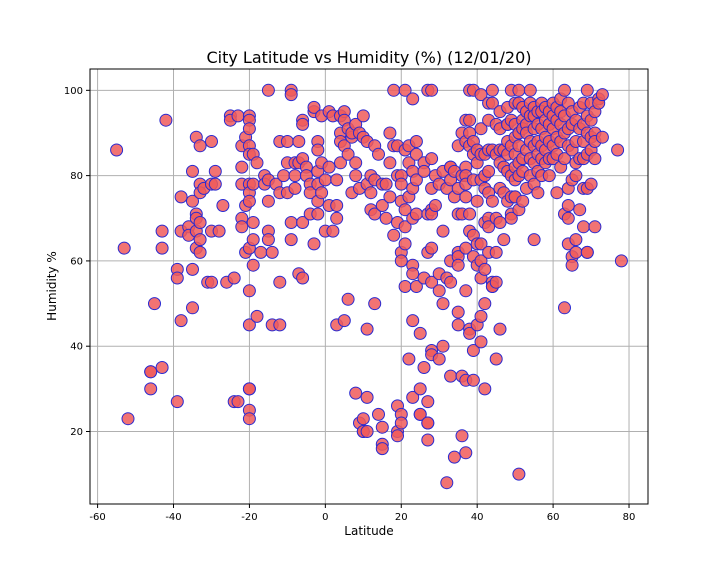 The width and height of the screenshot is (720, 576). I want to click on x-tick-label: 20, so click(401, 517).